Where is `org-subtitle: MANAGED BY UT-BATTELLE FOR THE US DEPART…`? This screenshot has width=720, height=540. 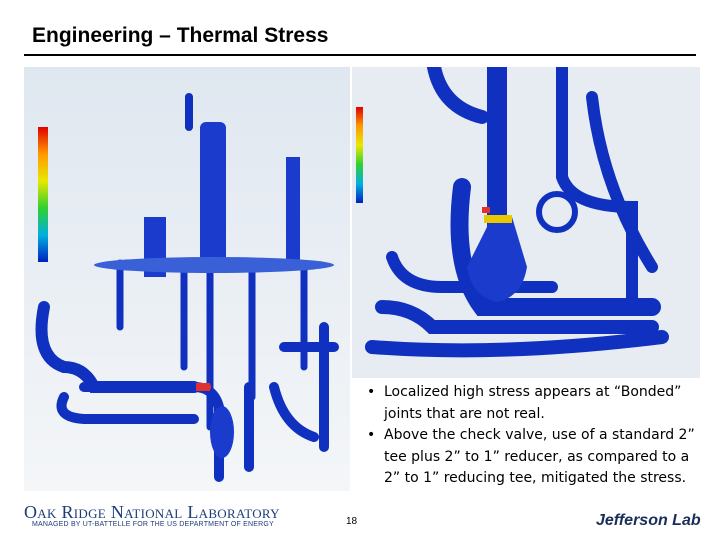
org-subtitle: MANAGED BY UT-BATTELLE FOR THE US DEPART… is located at coordinates (153, 524).